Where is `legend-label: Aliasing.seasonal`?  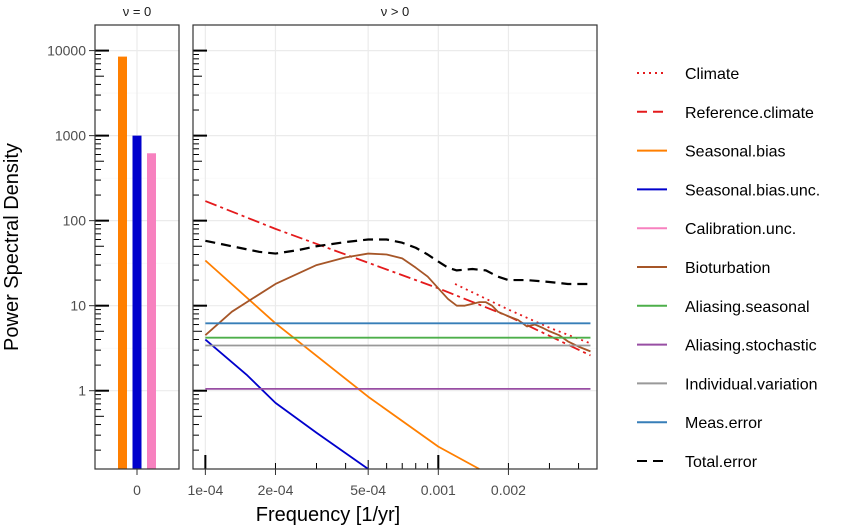 legend-label: Aliasing.seasonal is located at coordinates (747, 307).